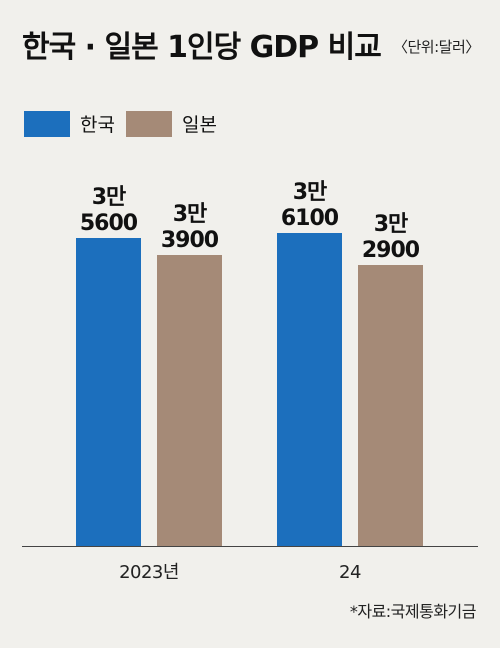  I want to click on legend-swatch-japan, so click(149, 123).